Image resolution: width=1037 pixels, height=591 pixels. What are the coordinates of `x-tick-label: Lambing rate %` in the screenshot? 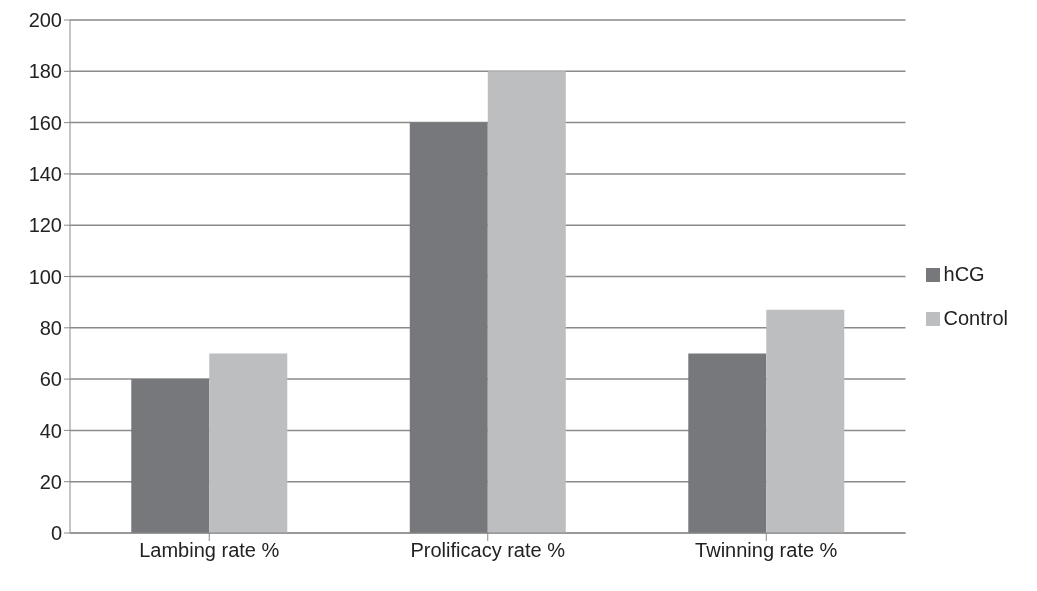 It's located at (209, 550).